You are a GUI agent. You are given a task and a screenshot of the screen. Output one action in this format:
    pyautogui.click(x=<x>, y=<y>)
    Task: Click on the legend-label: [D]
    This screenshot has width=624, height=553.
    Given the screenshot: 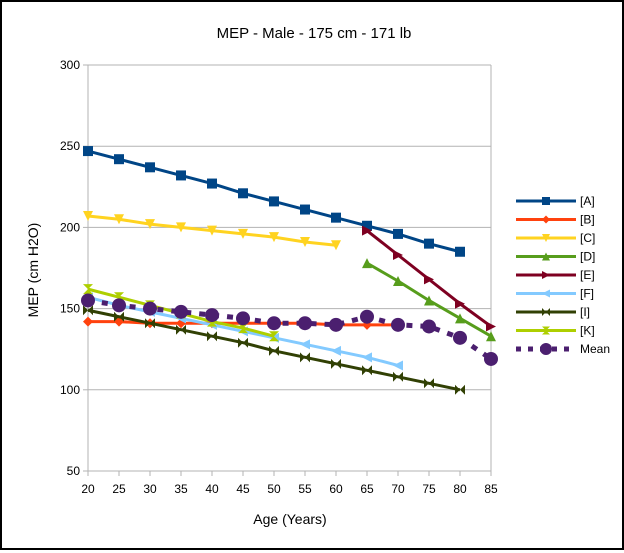 What is the action you would take?
    pyautogui.click(x=587, y=257)
    